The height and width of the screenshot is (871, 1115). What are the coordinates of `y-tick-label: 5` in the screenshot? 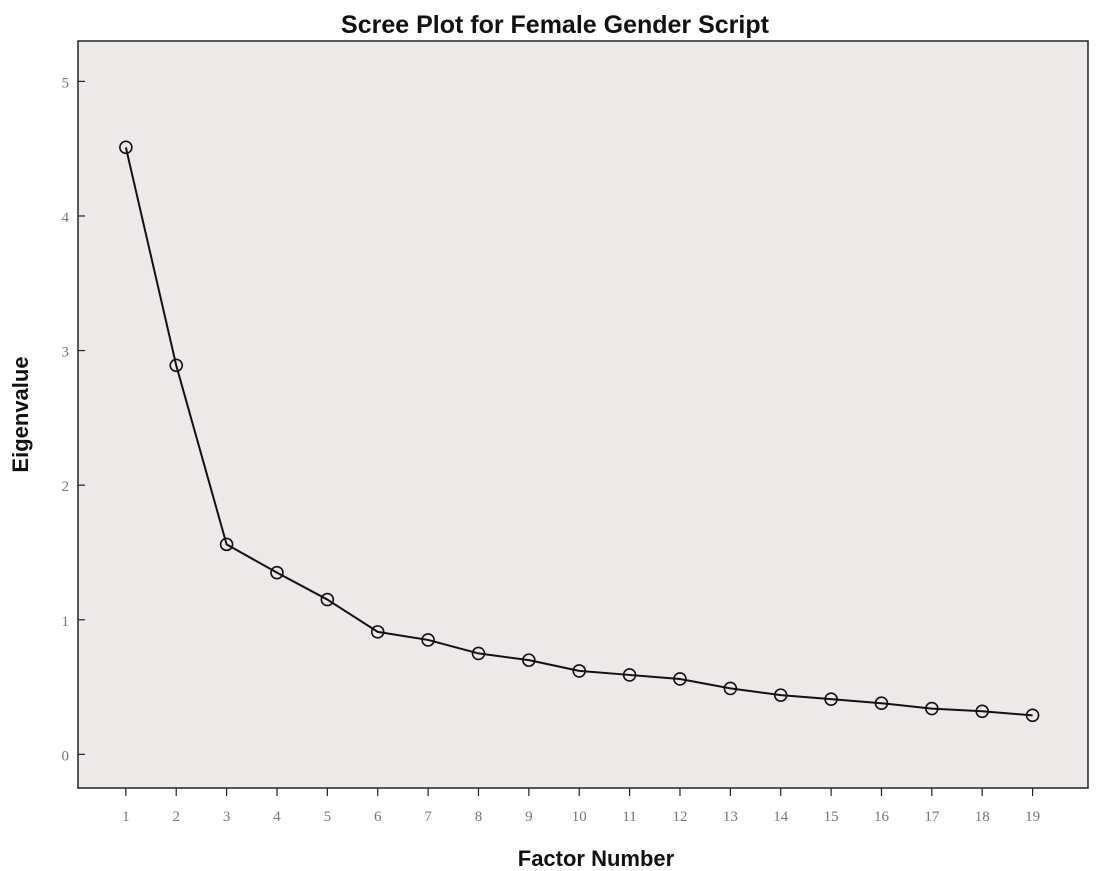 It's located at (66, 83).